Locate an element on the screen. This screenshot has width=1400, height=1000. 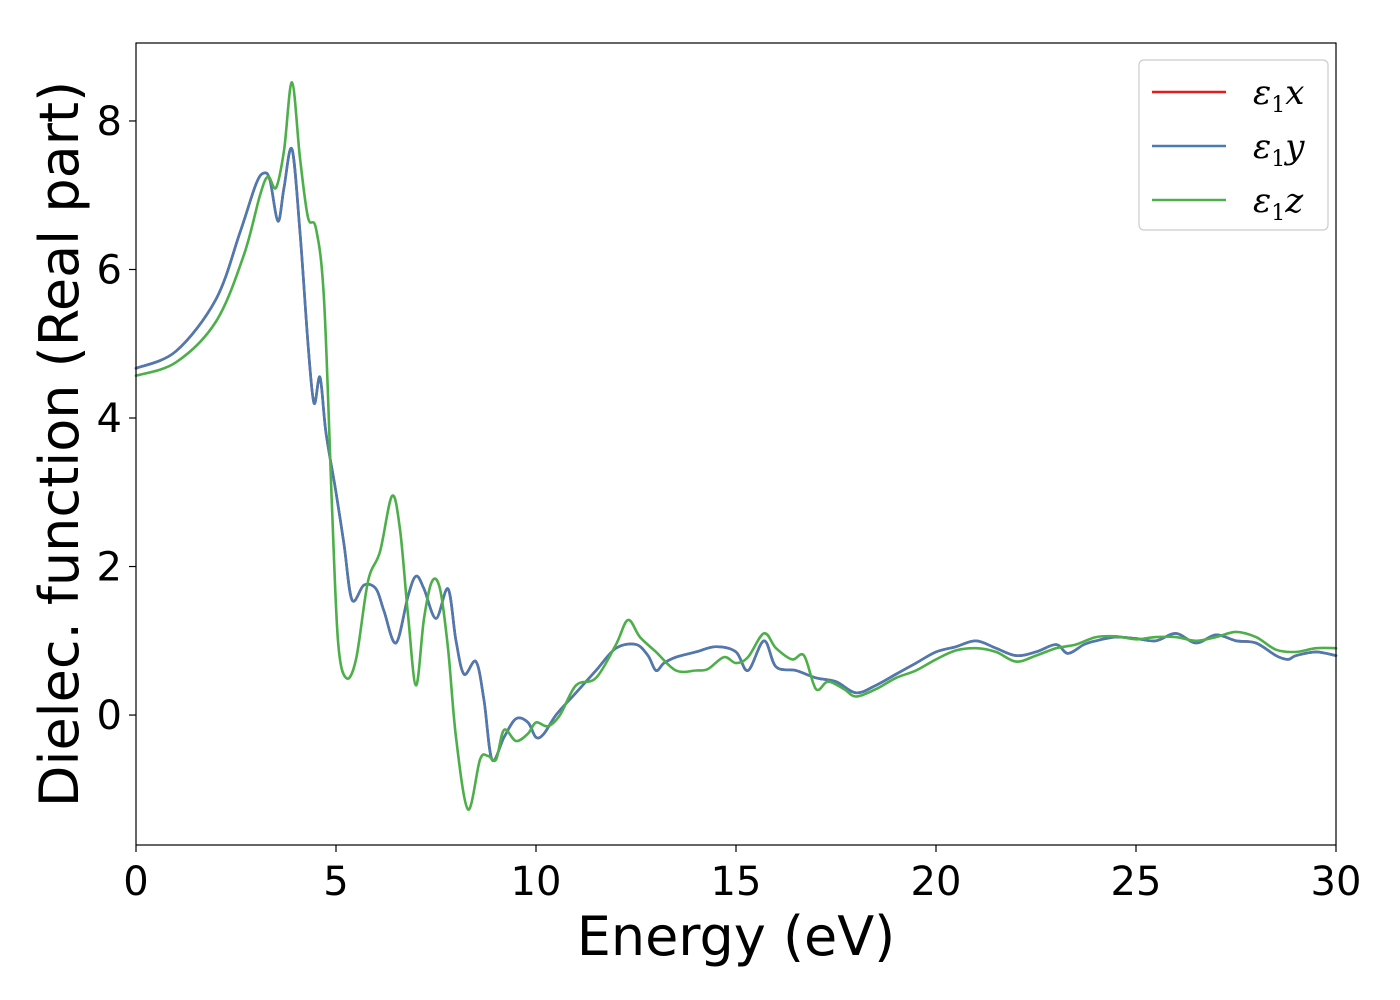
x-axis: 0 5 10 15 20 25 30 is located at coordinates (742, 875).